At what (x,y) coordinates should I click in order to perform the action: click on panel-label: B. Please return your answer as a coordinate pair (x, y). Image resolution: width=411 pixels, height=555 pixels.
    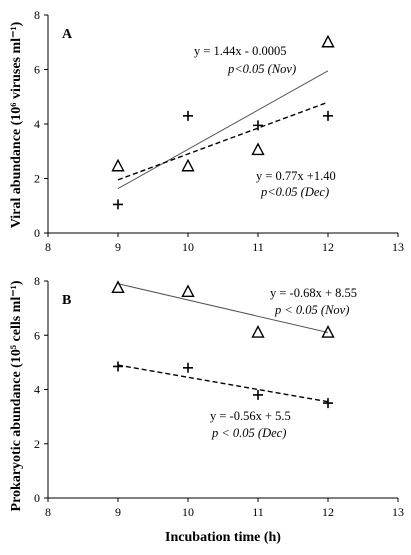
    Looking at the image, I should click on (66, 300).